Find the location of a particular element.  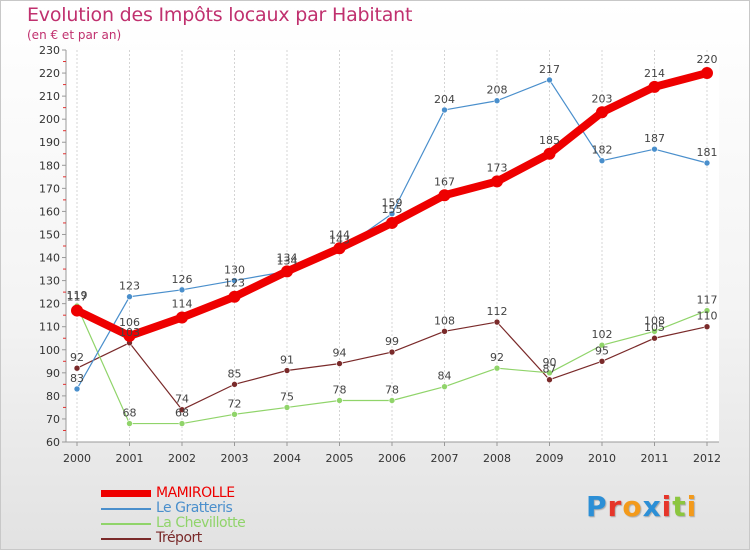

logo-letter: x is located at coordinates (652, 506).